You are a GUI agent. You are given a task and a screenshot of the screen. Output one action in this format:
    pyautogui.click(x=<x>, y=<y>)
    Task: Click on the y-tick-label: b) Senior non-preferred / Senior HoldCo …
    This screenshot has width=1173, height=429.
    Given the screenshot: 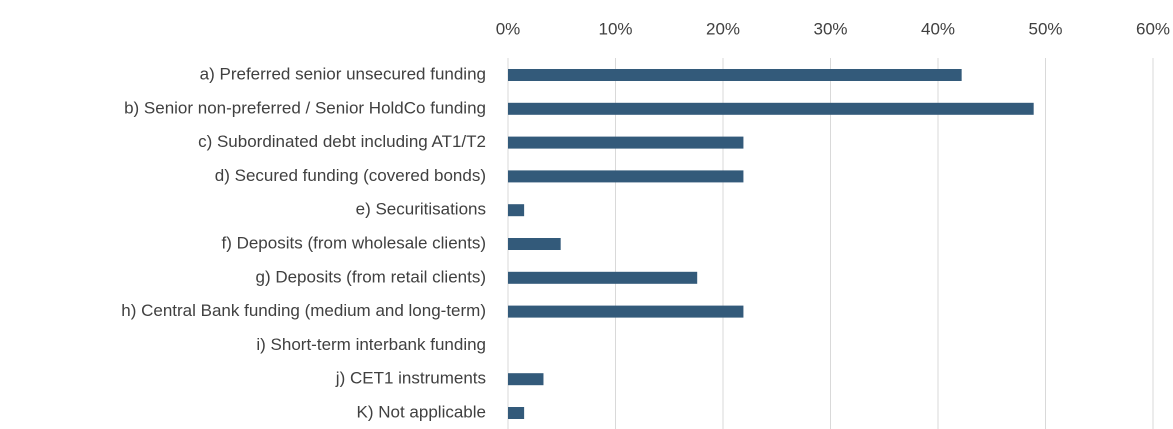 What is the action you would take?
    pyautogui.click(x=305, y=107)
    